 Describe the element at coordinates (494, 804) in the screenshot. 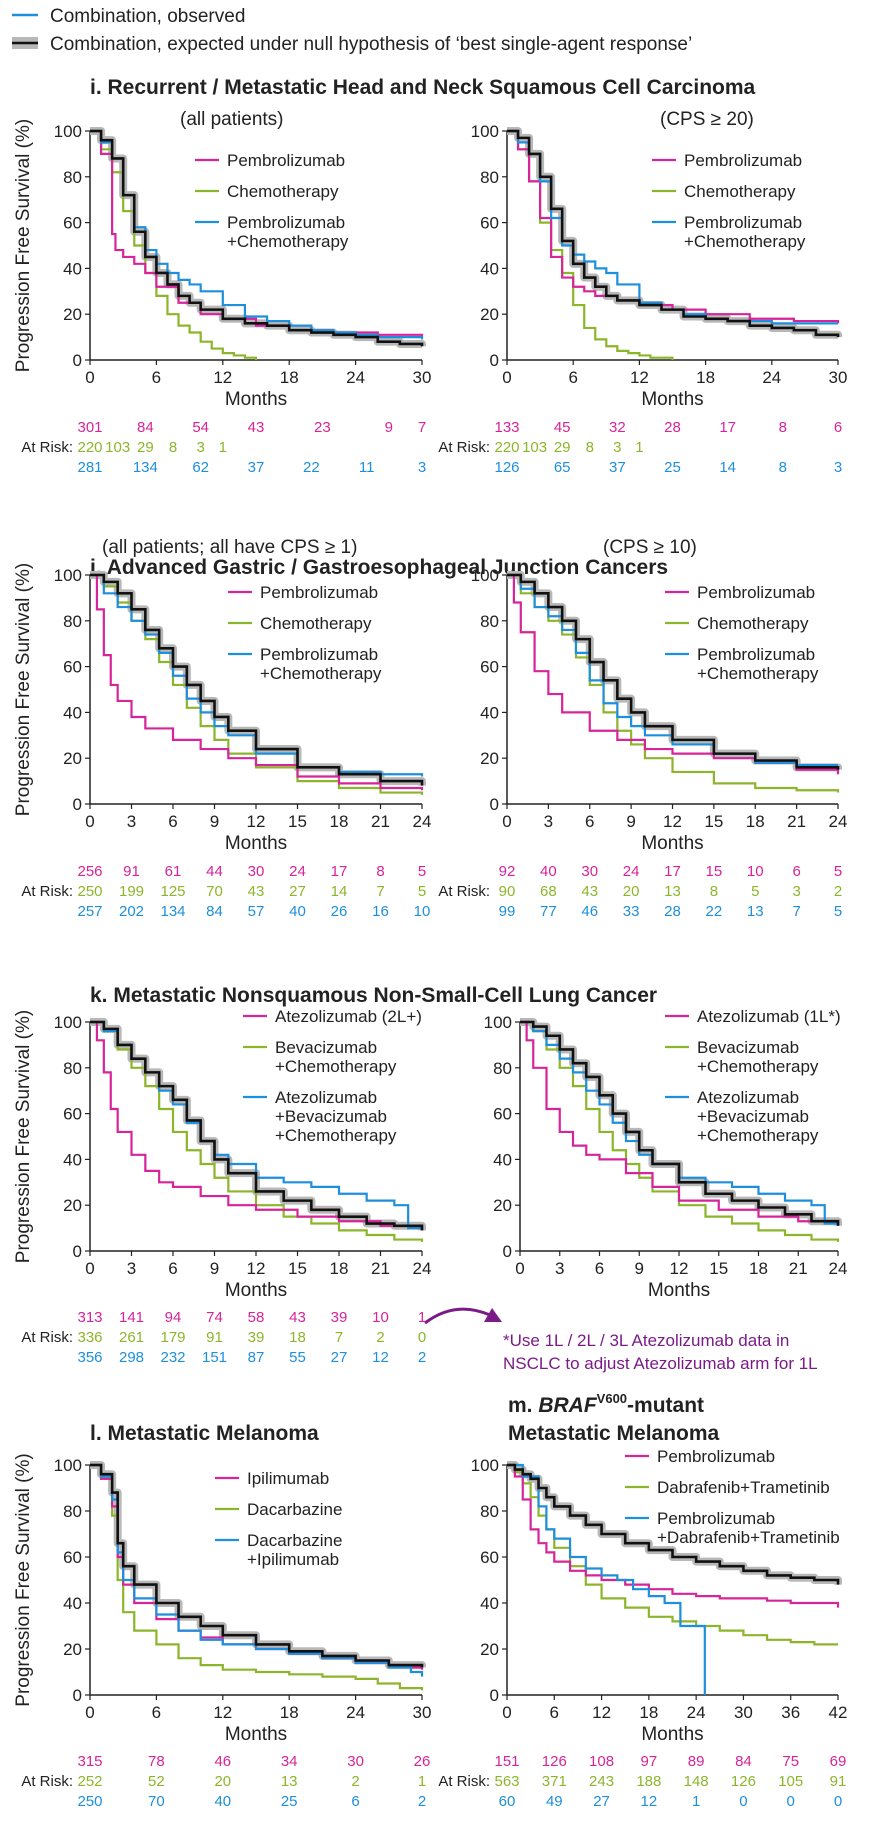

I see `y-tick-label: 0` at that location.